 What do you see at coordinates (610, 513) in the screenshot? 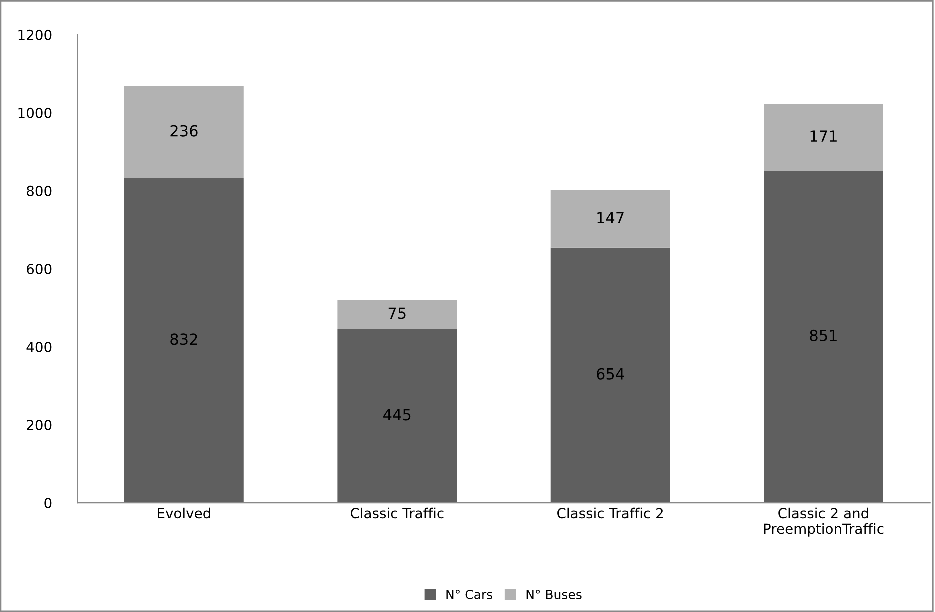
I see `x-tick-label: Classic Traffic 2` at bounding box center [610, 513].